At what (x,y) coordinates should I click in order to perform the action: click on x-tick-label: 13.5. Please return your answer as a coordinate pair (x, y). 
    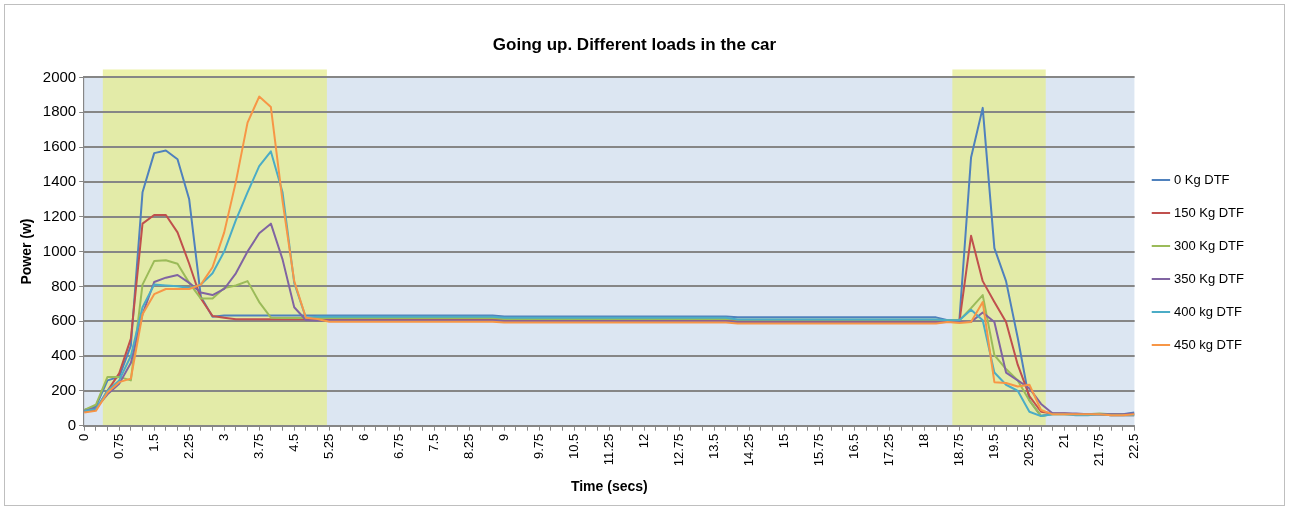
    Looking at the image, I should click on (713, 446).